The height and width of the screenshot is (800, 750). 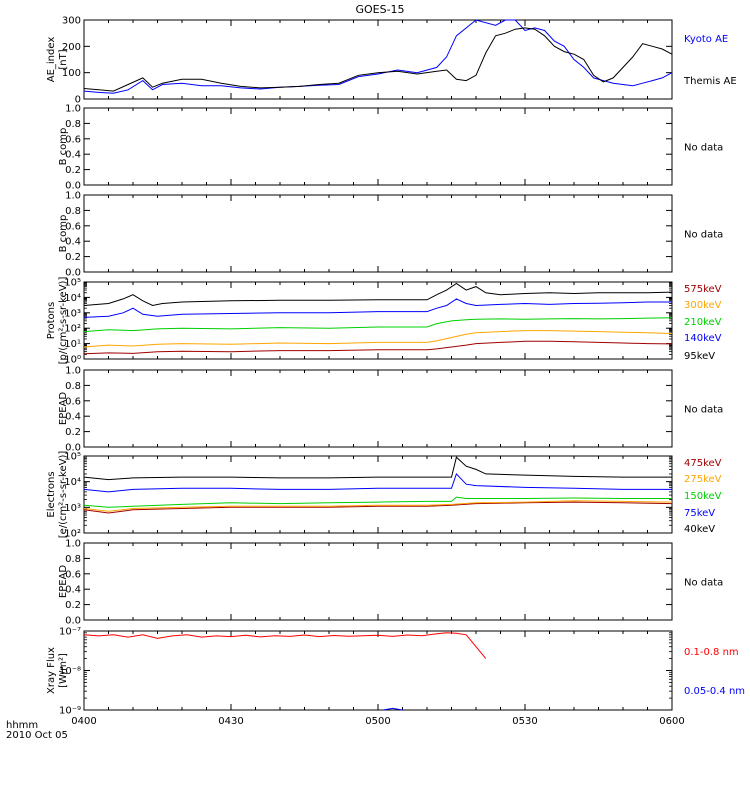 What do you see at coordinates (378, 59) in the screenshot?
I see `series-line-themis-ae` at bounding box center [378, 59].